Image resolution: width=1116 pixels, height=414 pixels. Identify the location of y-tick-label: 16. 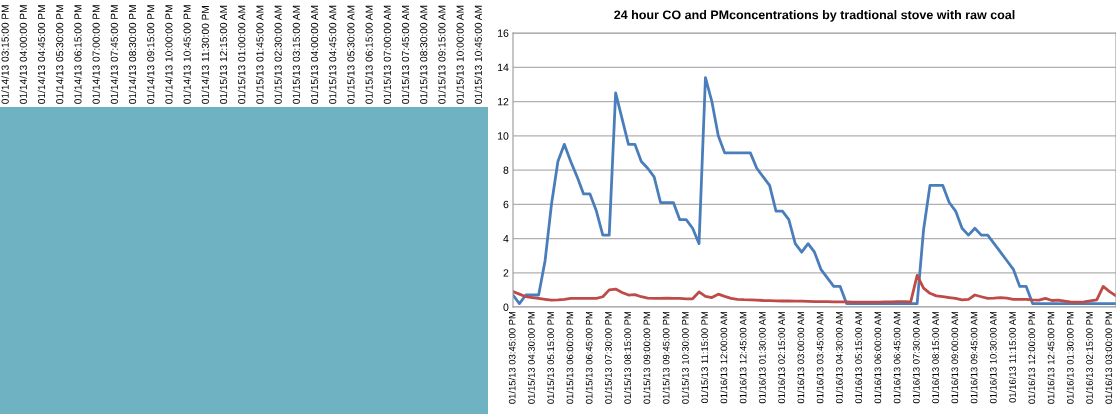
(503, 33).